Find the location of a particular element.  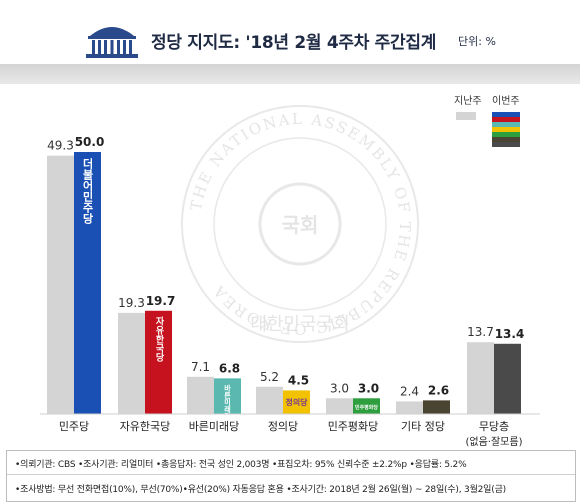

bar-logo-3: 정의당 is located at coordinates (296, 402).